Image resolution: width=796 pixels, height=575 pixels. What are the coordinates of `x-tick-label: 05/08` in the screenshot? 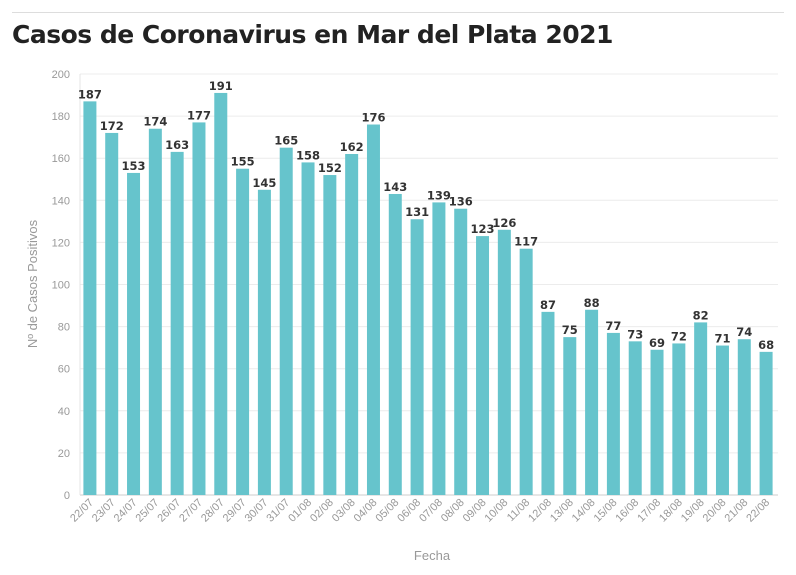 It's located at (387, 511).